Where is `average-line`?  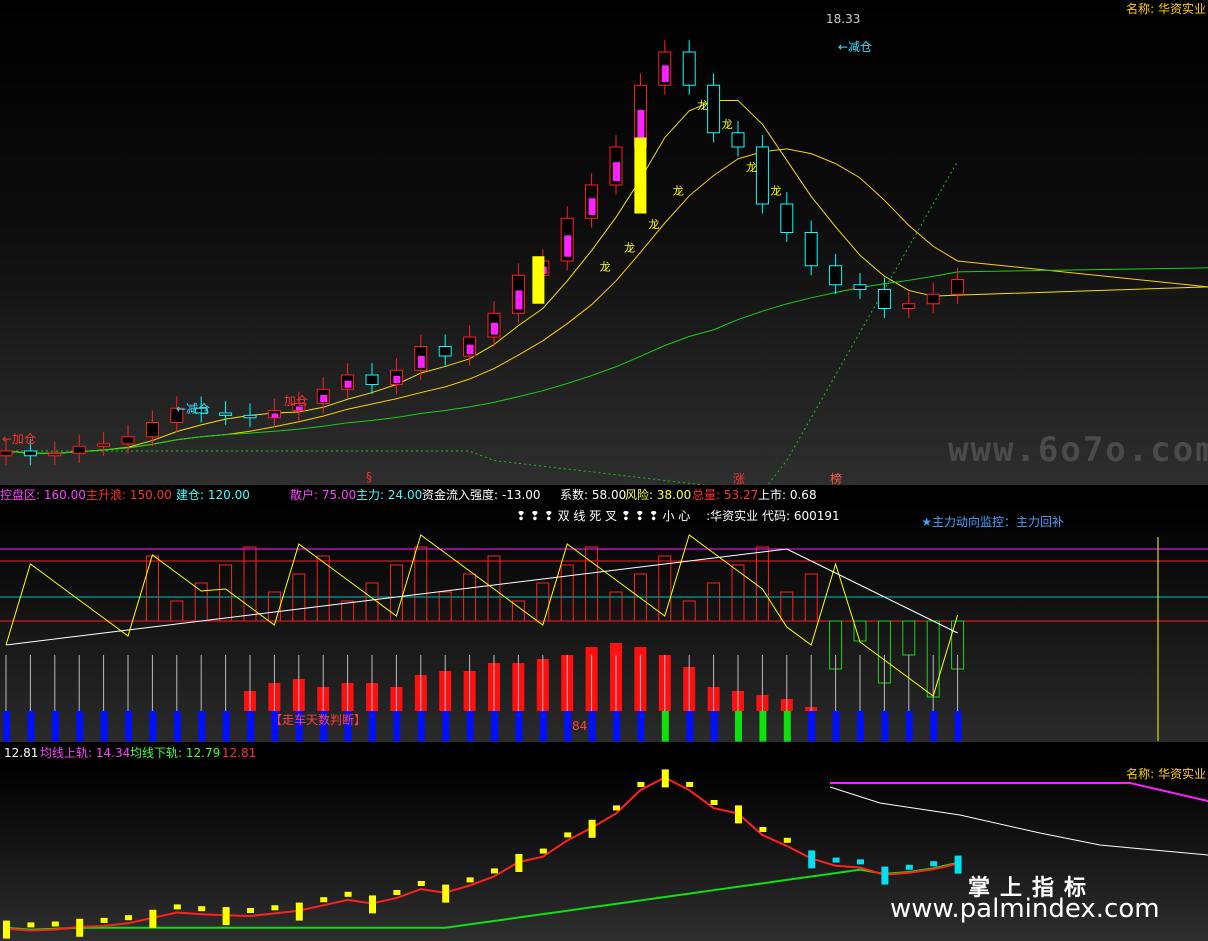
average-line is located at coordinates (481, 597).